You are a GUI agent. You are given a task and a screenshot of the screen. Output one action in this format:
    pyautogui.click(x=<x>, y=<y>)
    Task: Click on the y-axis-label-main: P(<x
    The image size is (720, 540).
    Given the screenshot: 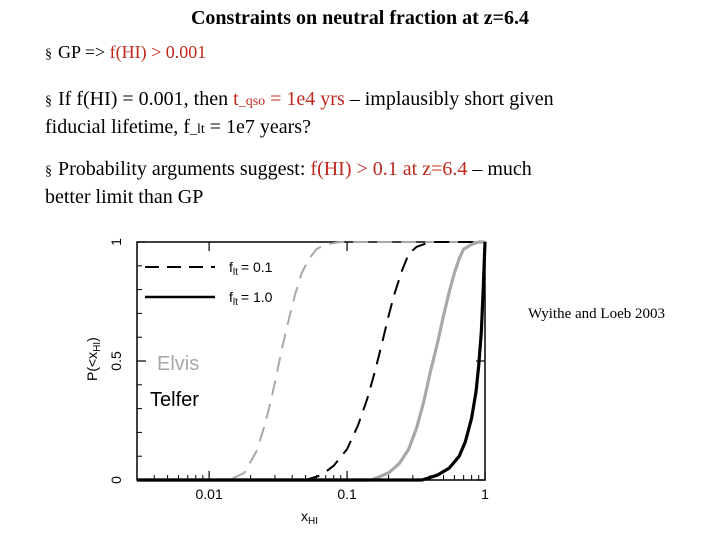 What is the action you would take?
    pyautogui.click(x=92, y=366)
    